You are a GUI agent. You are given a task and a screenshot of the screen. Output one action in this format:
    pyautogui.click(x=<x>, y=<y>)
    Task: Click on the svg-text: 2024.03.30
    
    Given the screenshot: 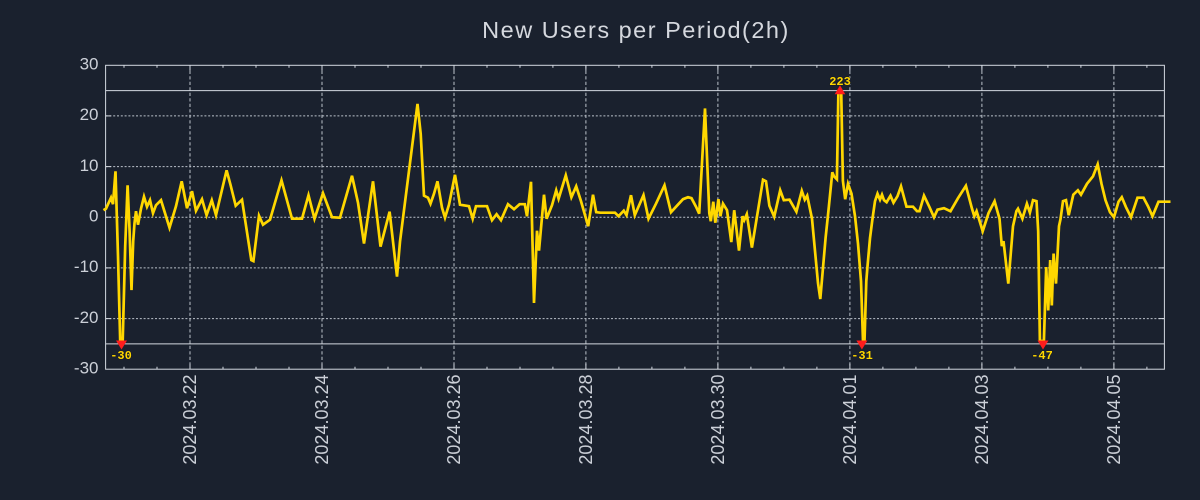 What is the action you would take?
    pyautogui.click(x=718, y=420)
    